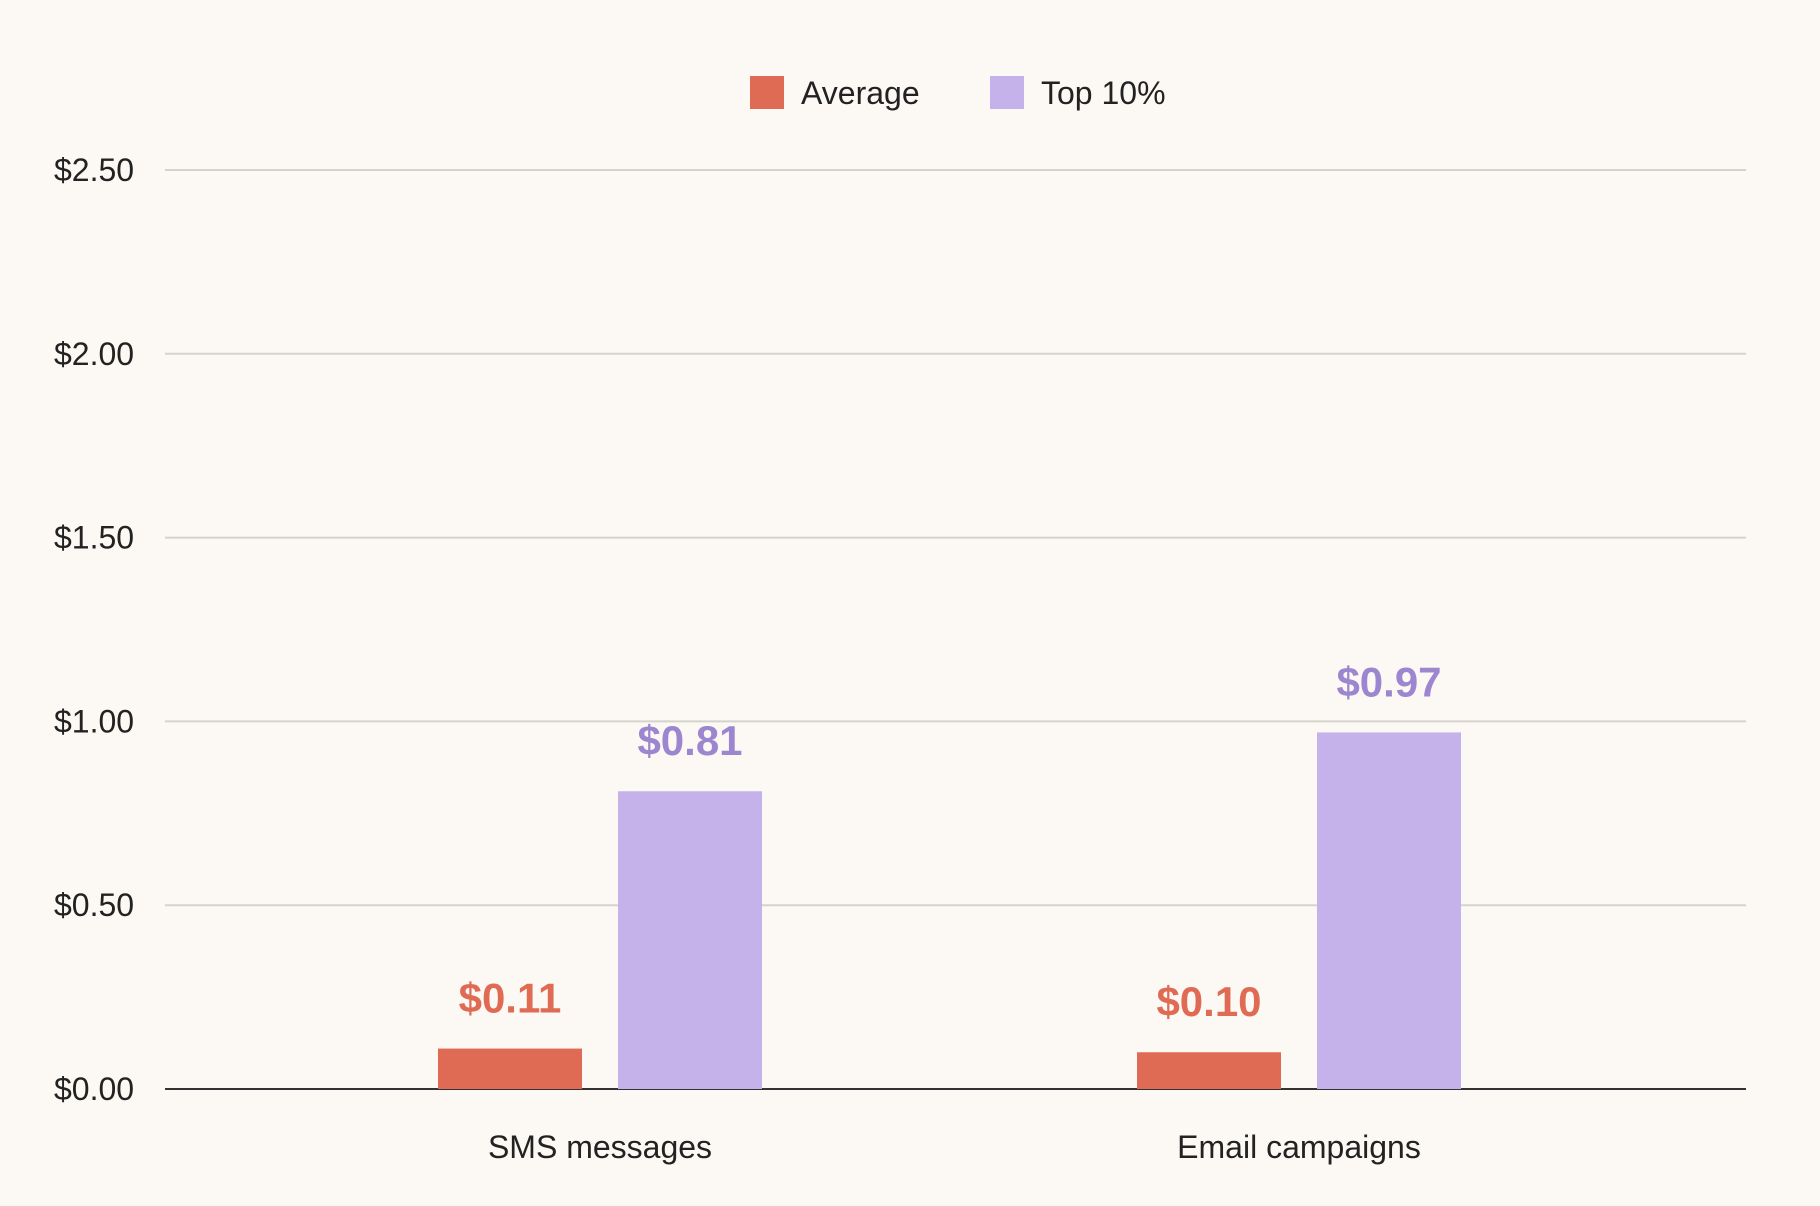 Image resolution: width=1820 pixels, height=1206 pixels. I want to click on y-tick-label: $1.50, so click(94, 538).